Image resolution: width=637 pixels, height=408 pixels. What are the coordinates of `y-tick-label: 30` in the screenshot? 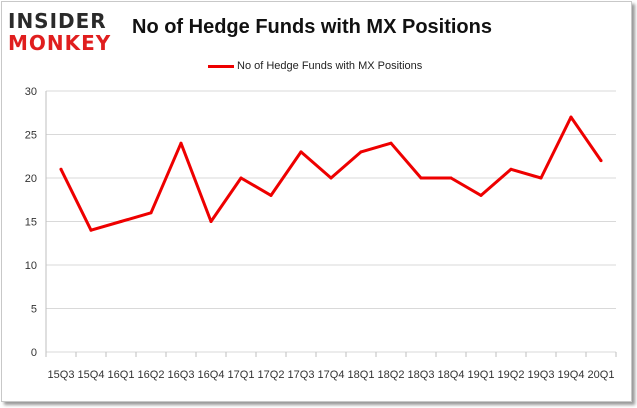 It's located at (31, 92).